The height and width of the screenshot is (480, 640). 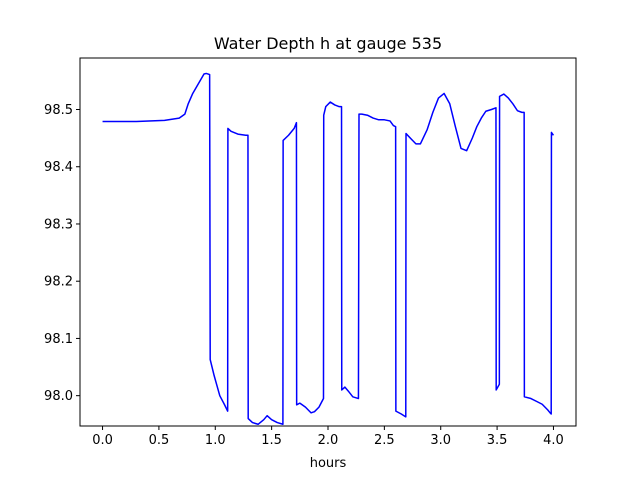 What do you see at coordinates (159, 440) in the screenshot?
I see `x-tick-label: 0.5` at bounding box center [159, 440].